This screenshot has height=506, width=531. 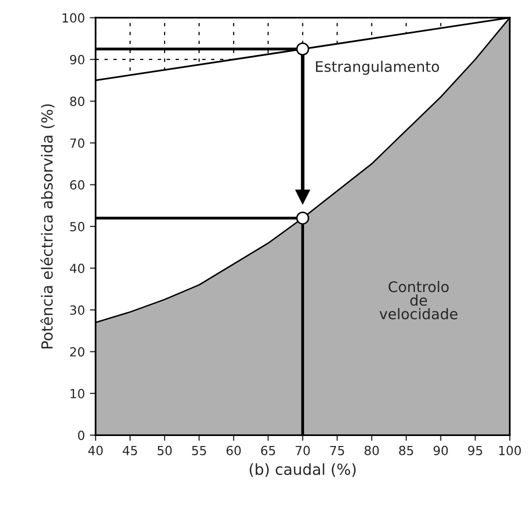 What do you see at coordinates (81, 435) in the screenshot?
I see `y-tick-label: 0` at bounding box center [81, 435].